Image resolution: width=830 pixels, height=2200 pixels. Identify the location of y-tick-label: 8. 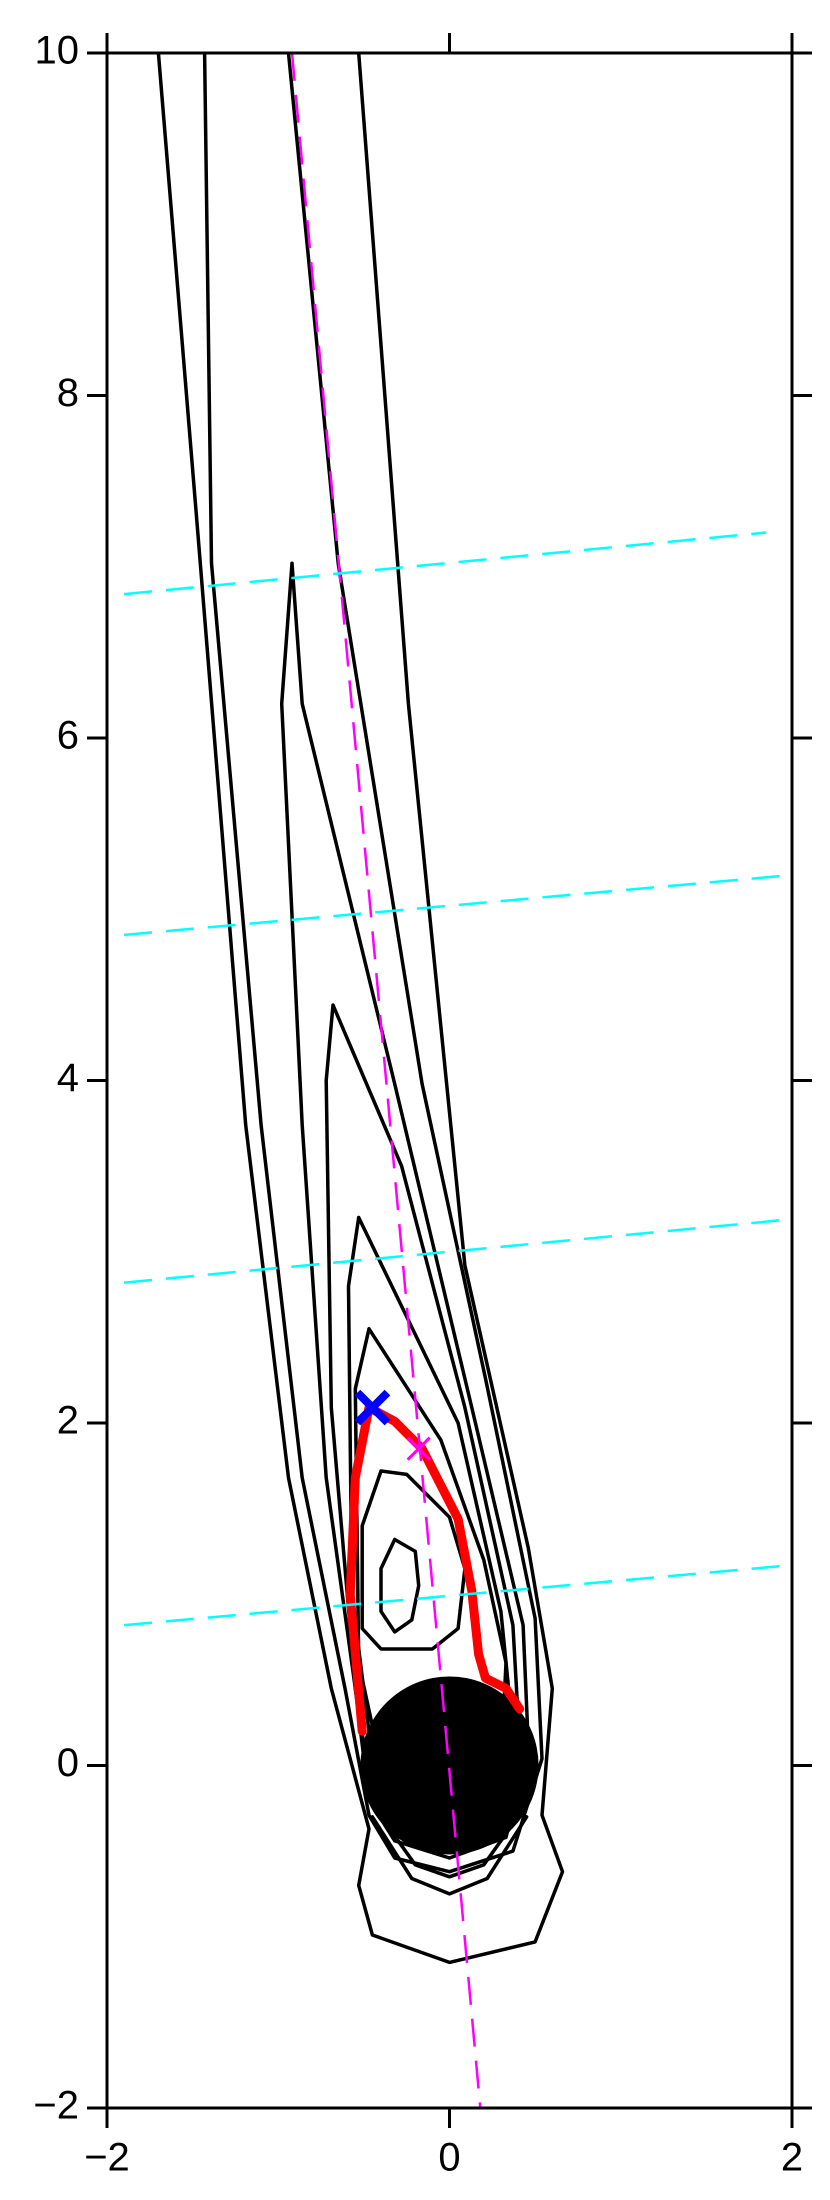
(68, 393).